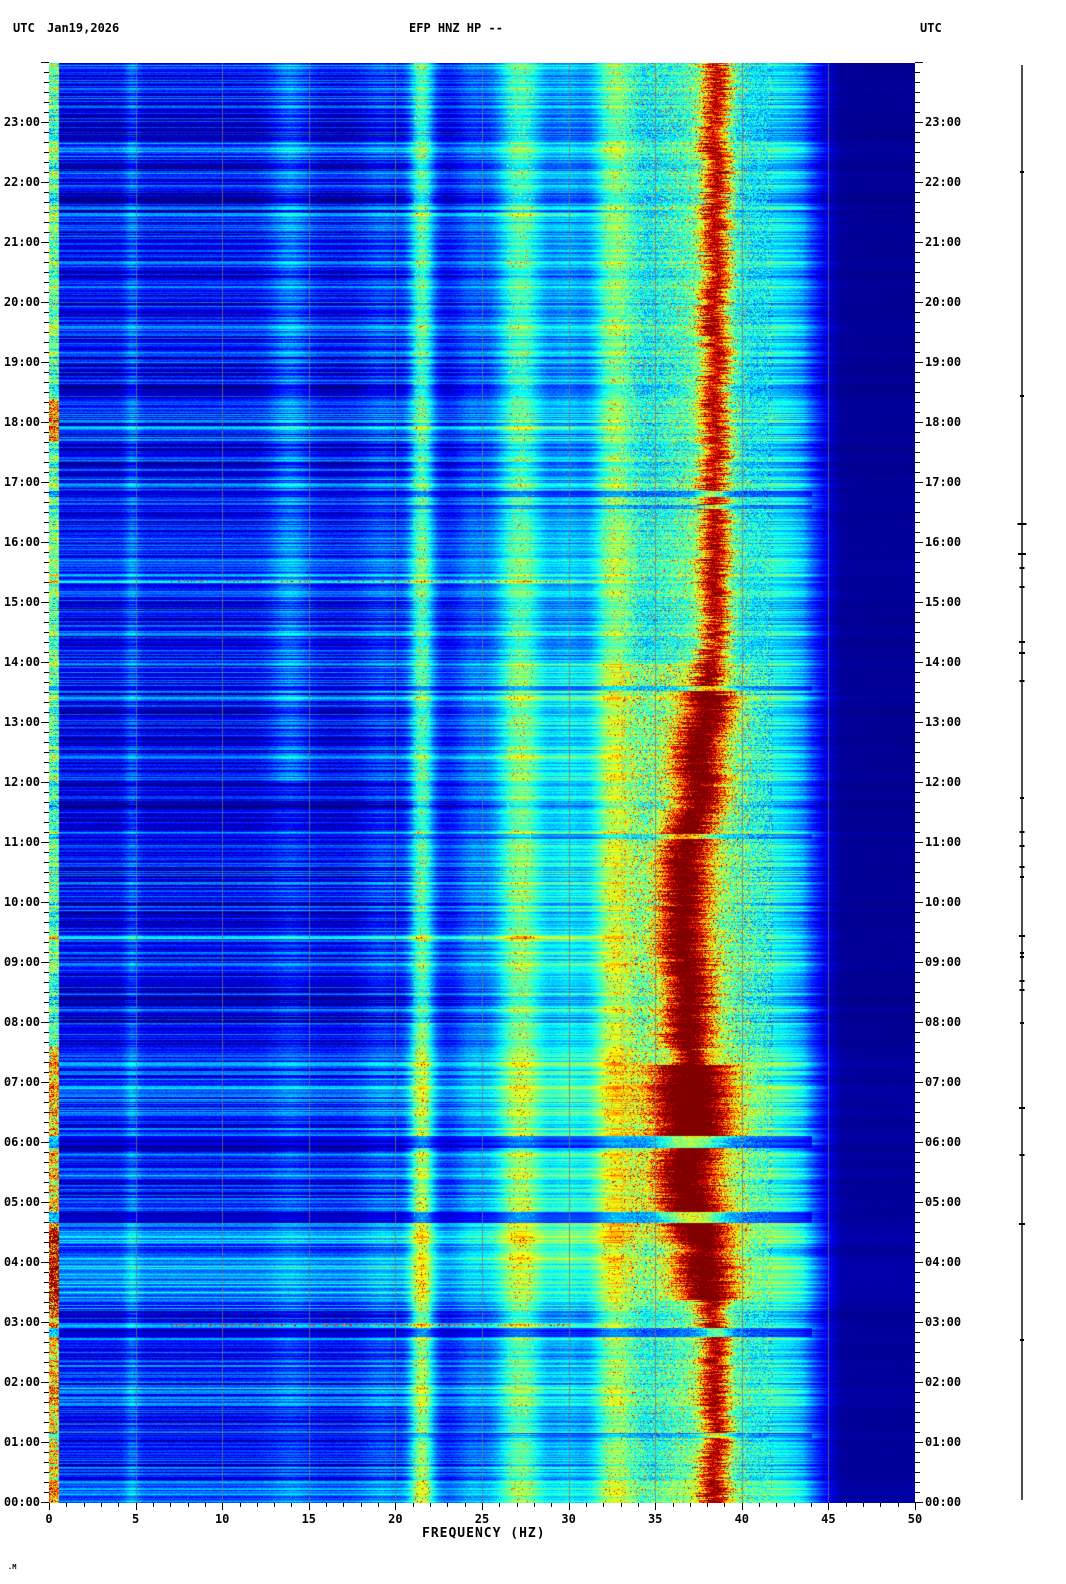  What do you see at coordinates (21, 242) in the screenshot?
I see `time-label-left: 21:00` at bounding box center [21, 242].